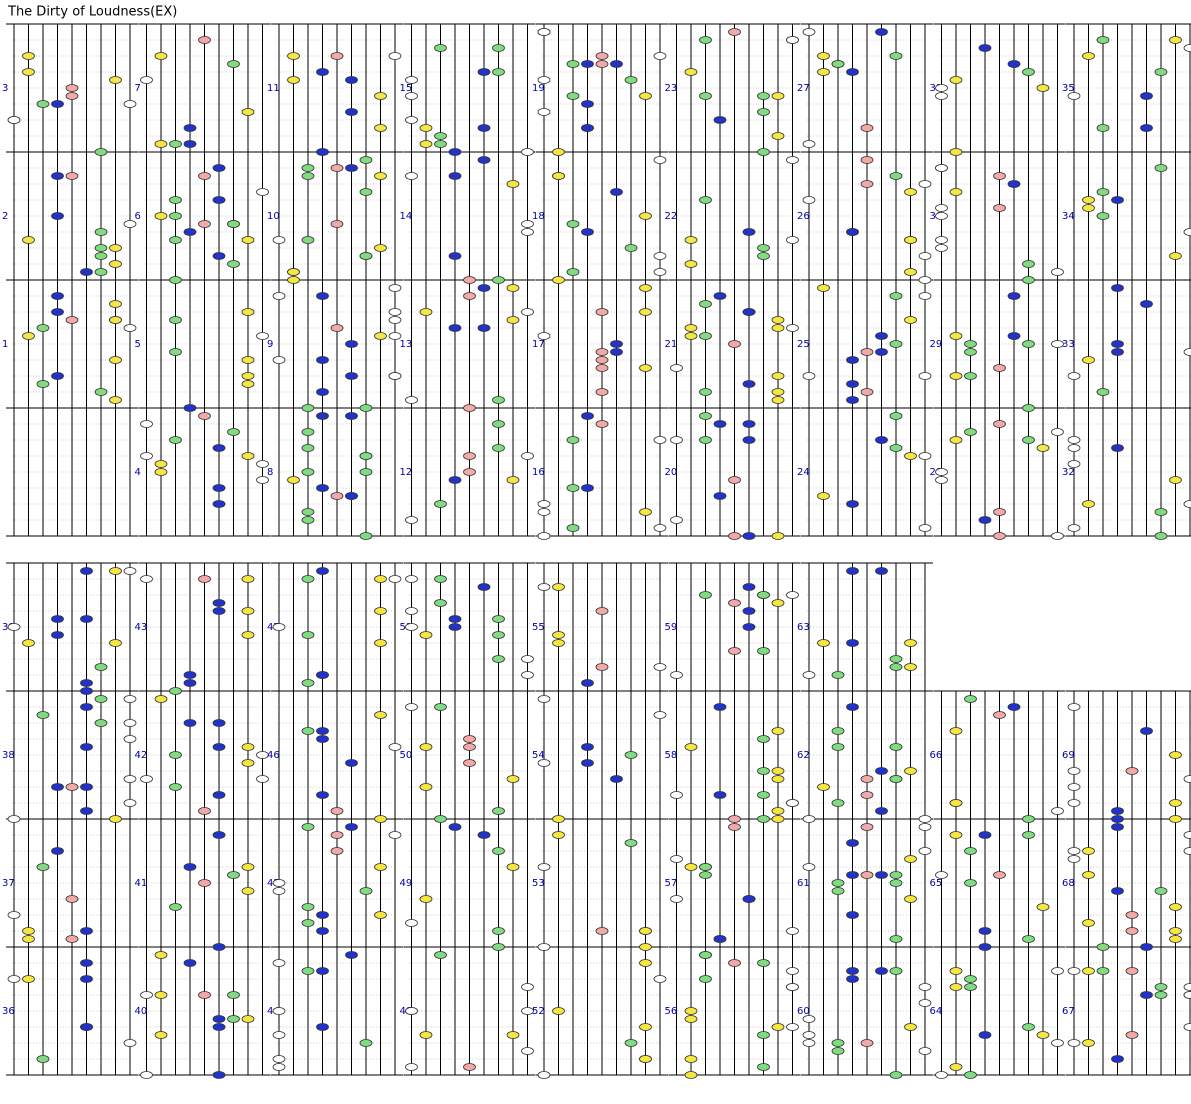  Describe the element at coordinates (671, 216) in the screenshot. I see `measure-number: 22` at that location.